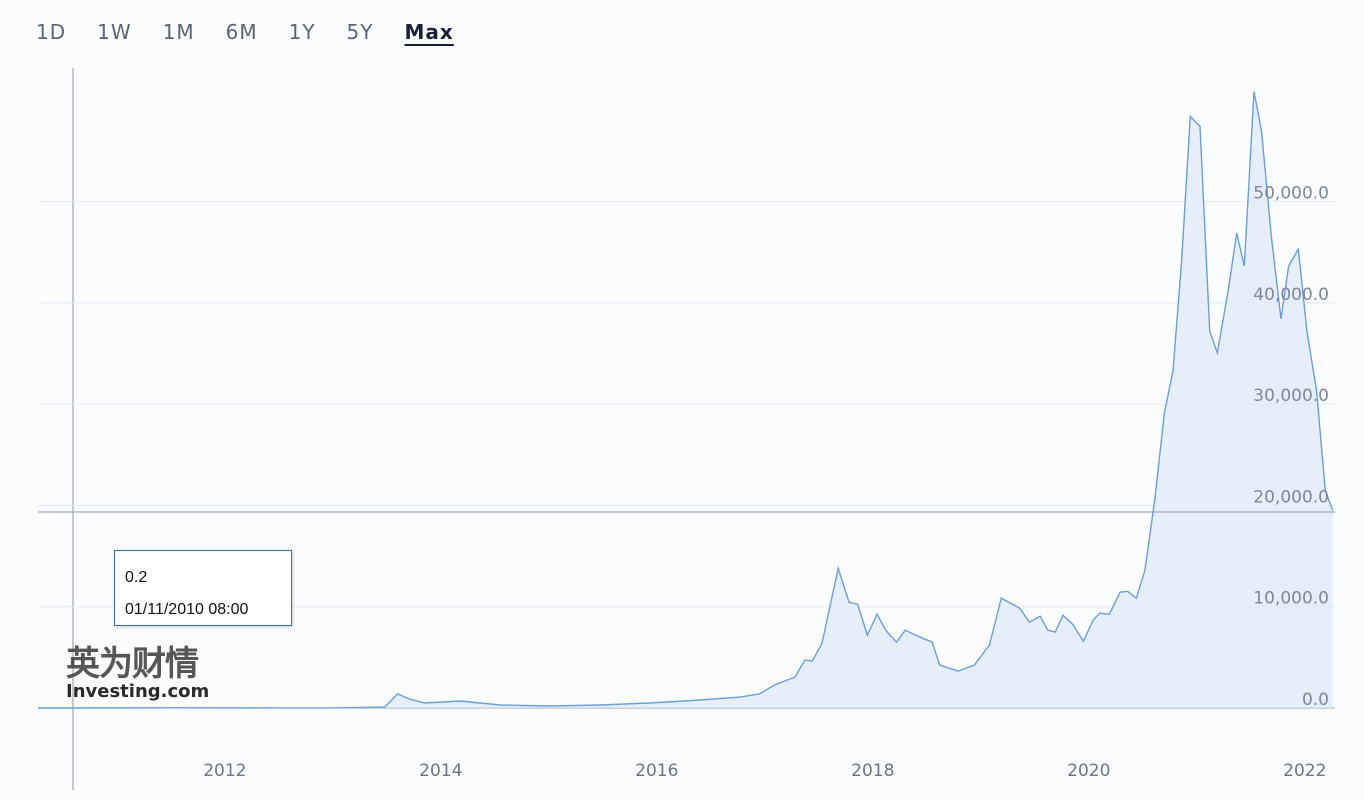  Describe the element at coordinates (1291, 194) in the screenshot. I see `y-tick-label: 50,000.0` at that location.